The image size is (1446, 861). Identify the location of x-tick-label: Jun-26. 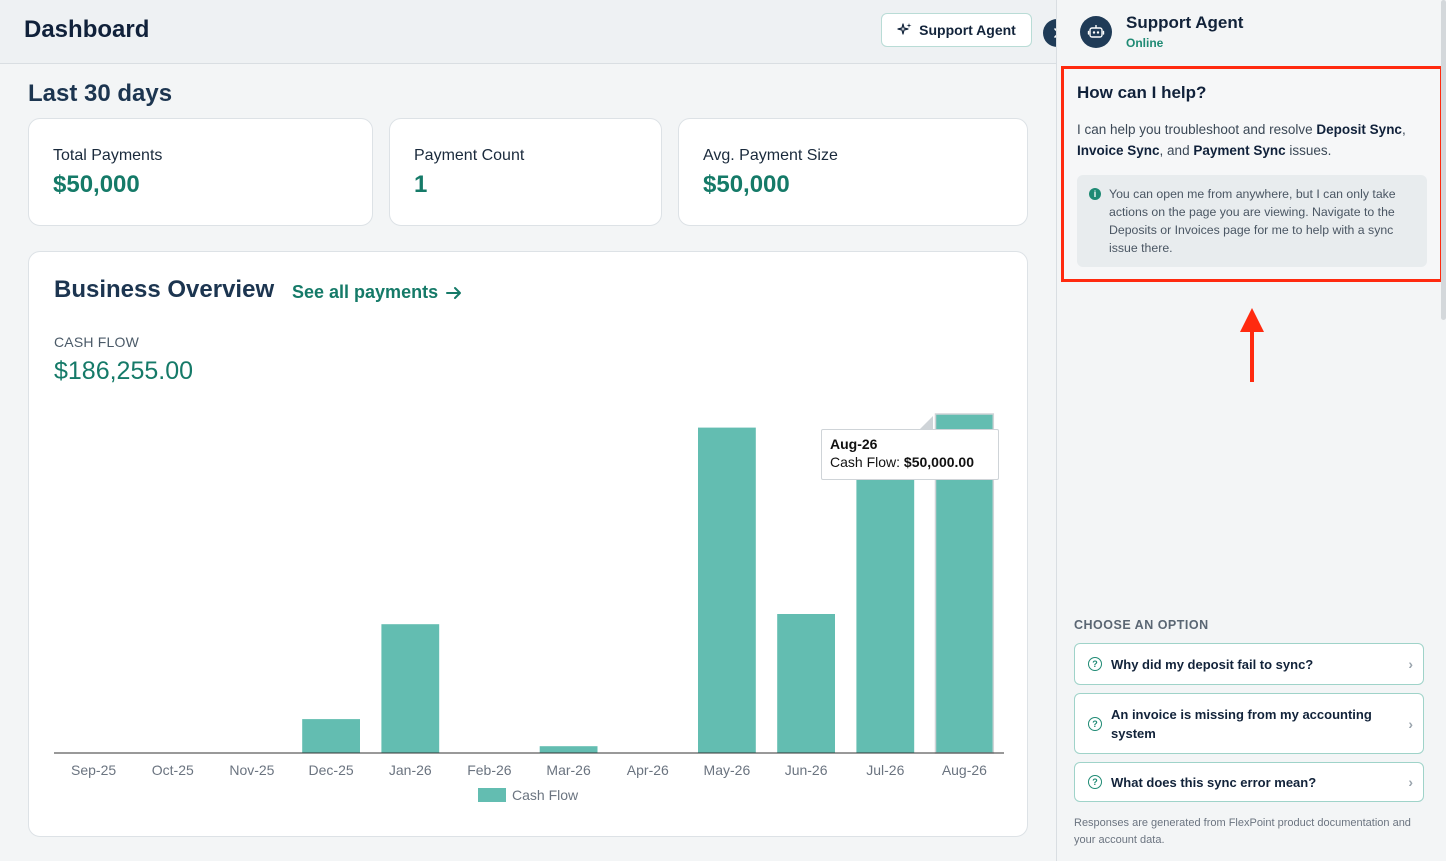
(806, 770).